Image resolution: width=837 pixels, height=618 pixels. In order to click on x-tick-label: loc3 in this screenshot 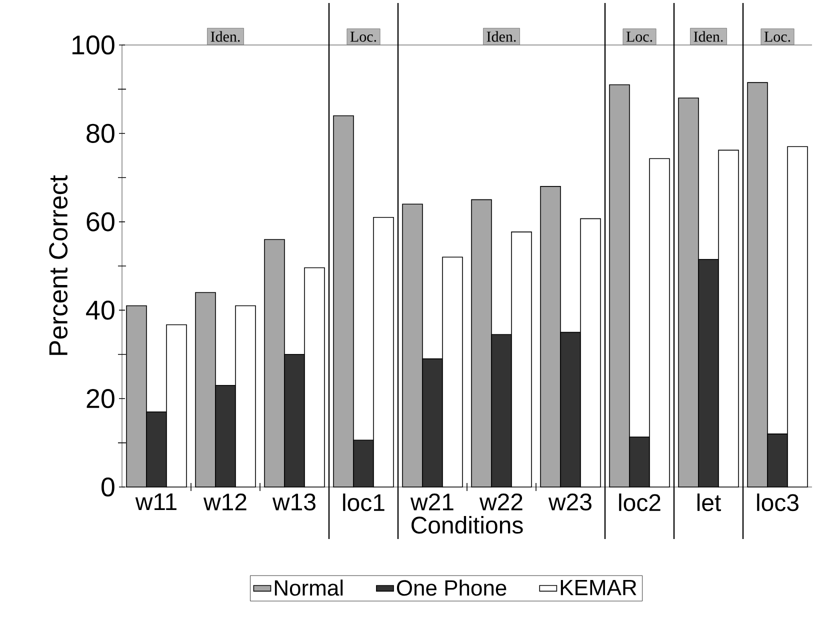, I will do `click(777, 503)`.